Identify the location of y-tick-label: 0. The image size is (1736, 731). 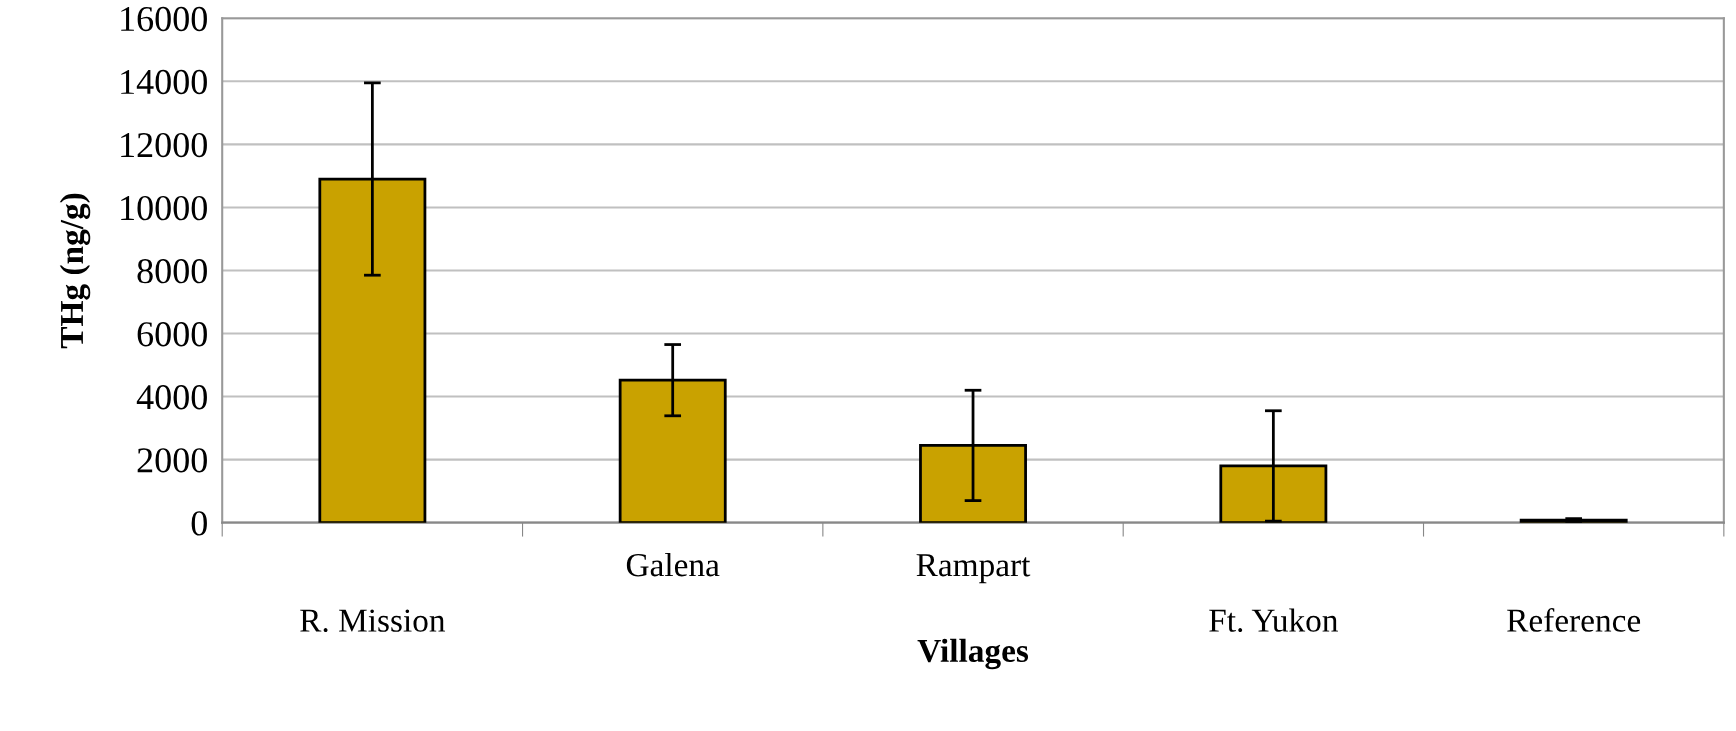
(199, 523).